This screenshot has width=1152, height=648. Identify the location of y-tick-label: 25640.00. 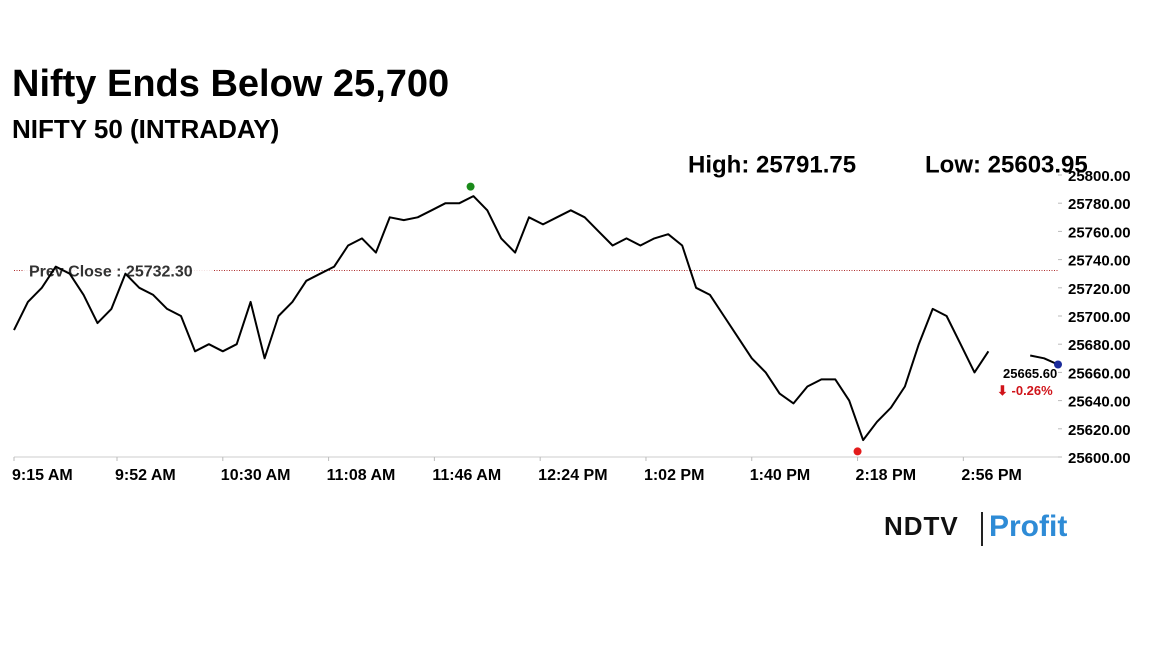
(1099, 402).